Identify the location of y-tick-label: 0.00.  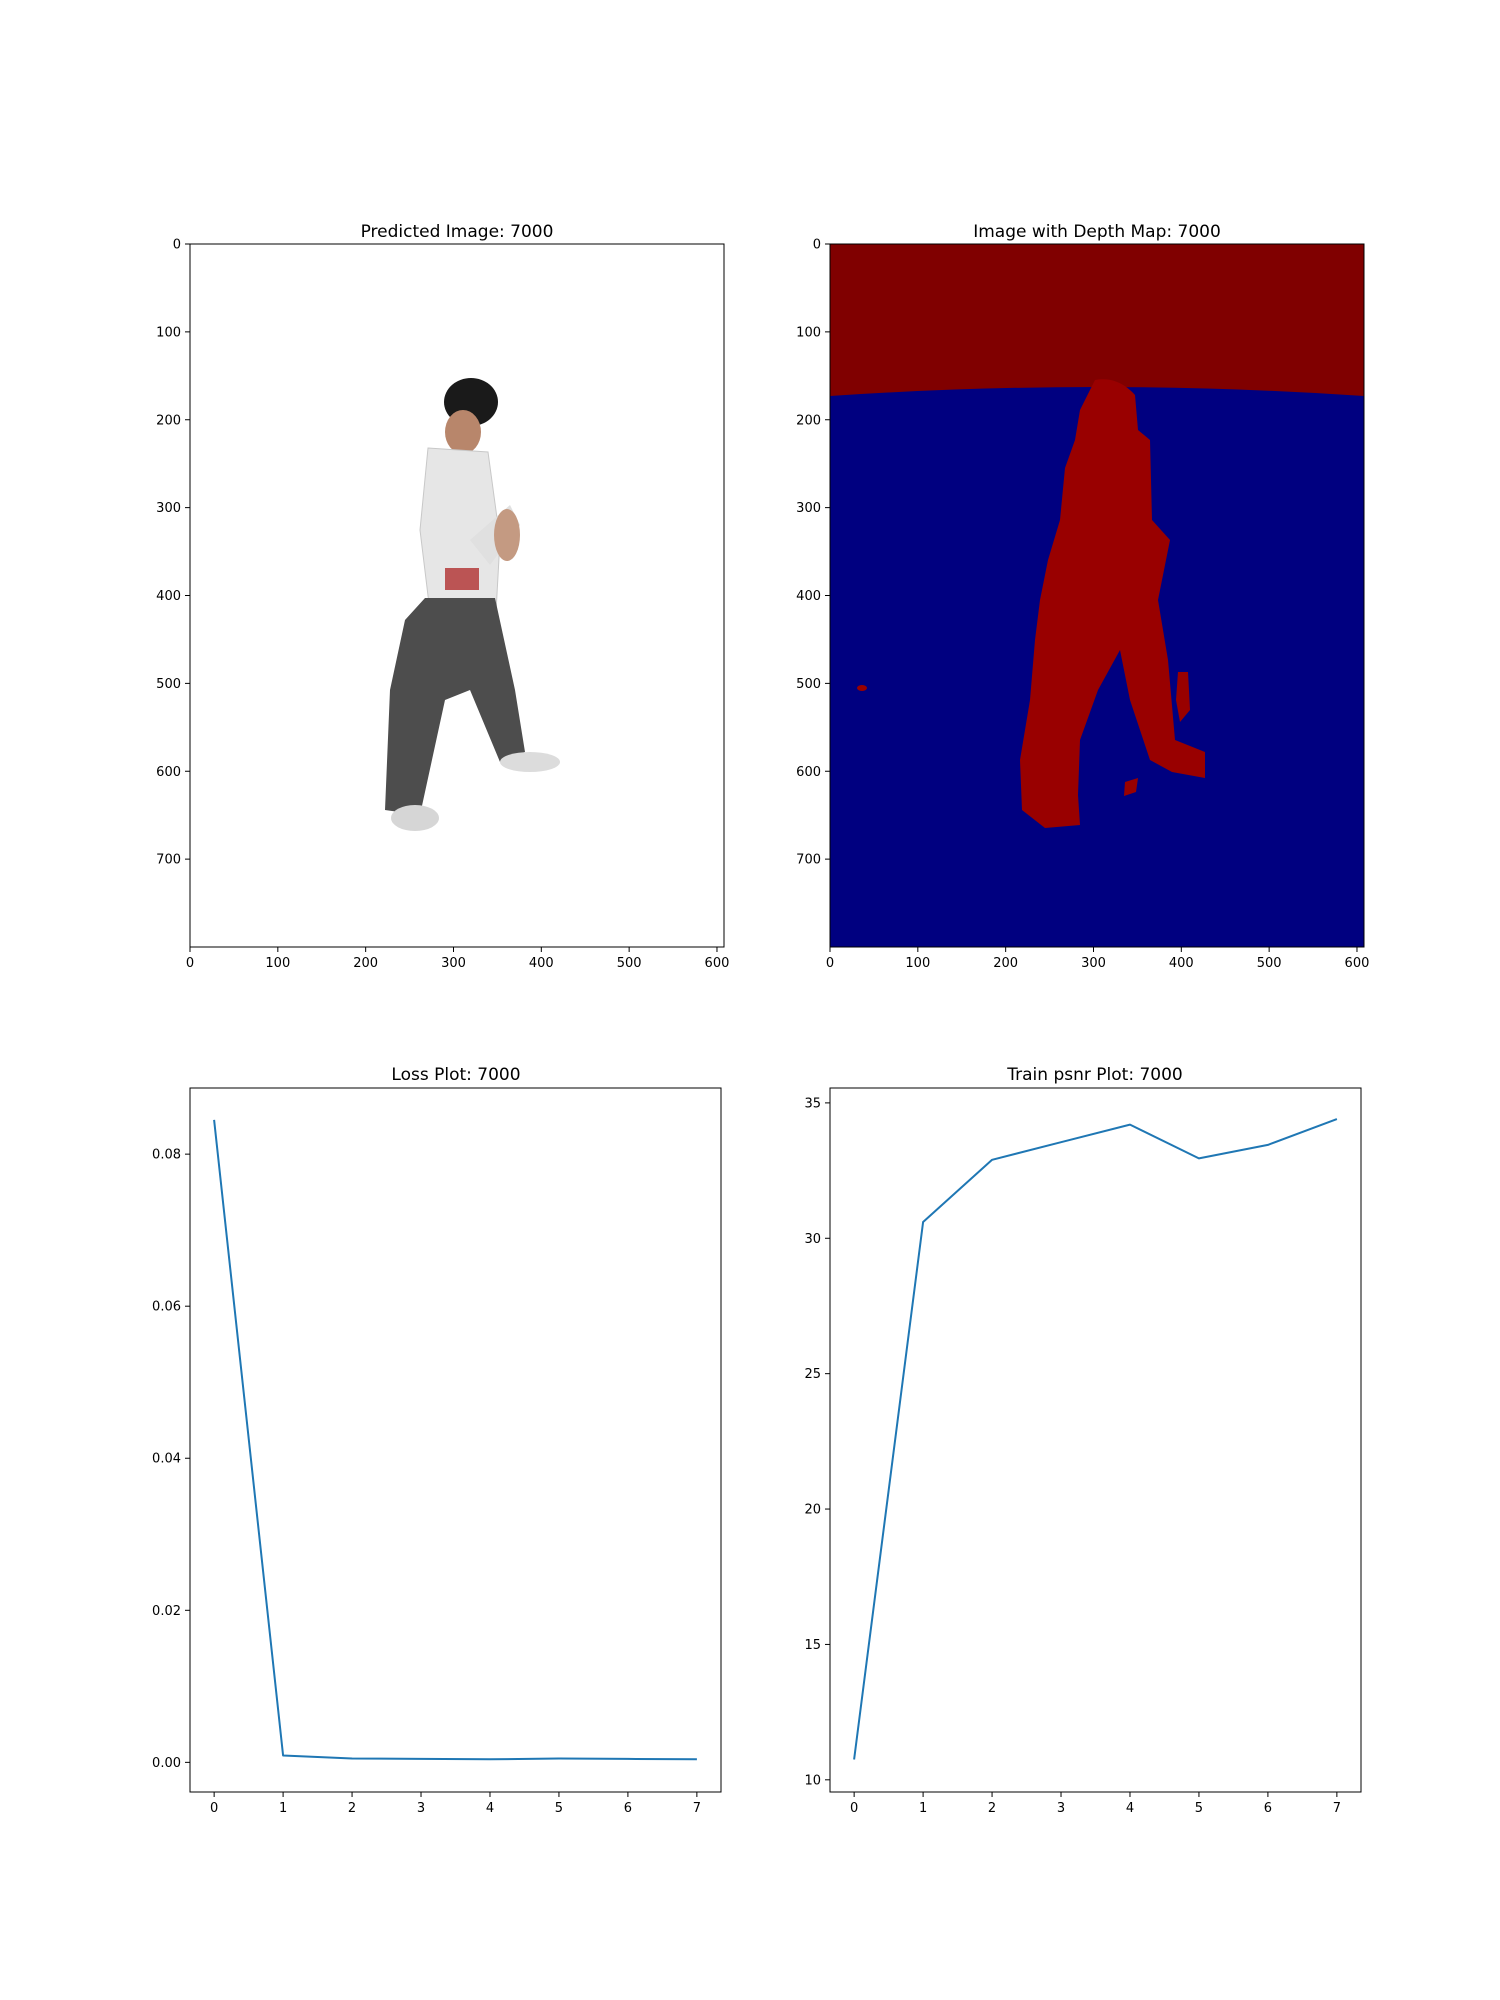
(166, 1763).